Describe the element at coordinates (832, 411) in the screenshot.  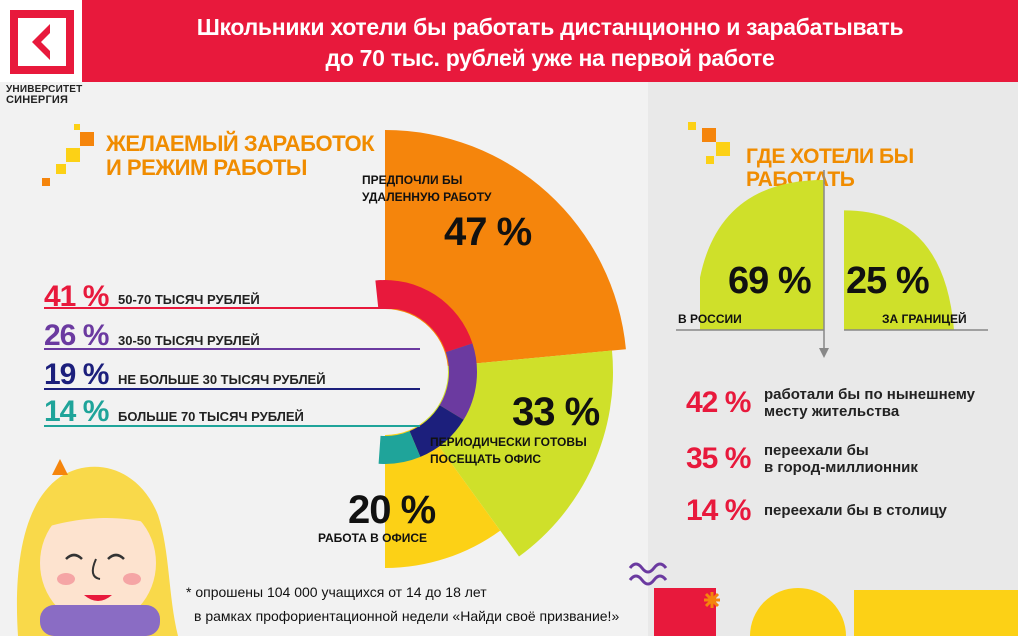
I see `stay-label-line2: месту жительства` at that location.